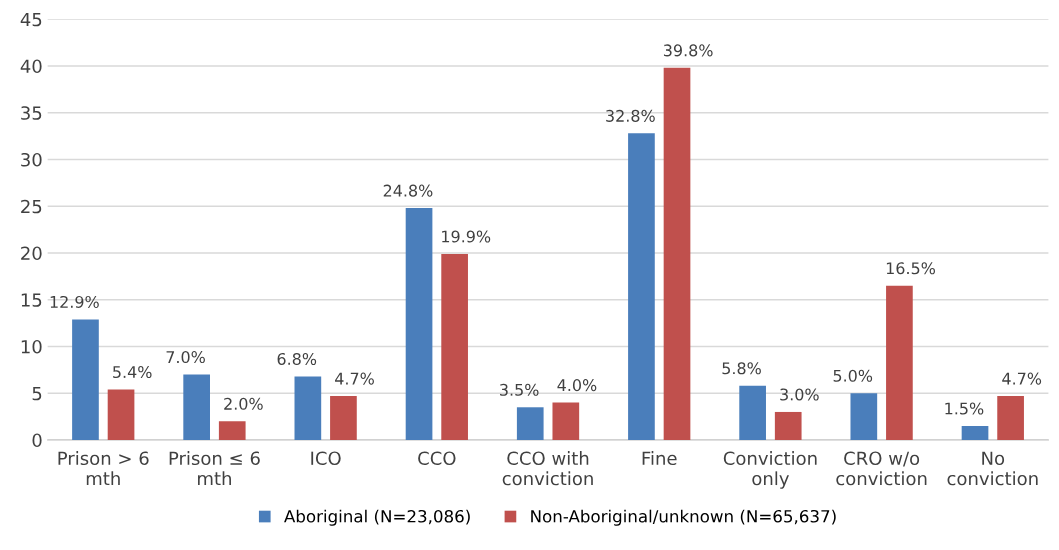 The width and height of the screenshot is (1059, 550). I want to click on x-tick-label: CCO with conviction, so click(547, 468).